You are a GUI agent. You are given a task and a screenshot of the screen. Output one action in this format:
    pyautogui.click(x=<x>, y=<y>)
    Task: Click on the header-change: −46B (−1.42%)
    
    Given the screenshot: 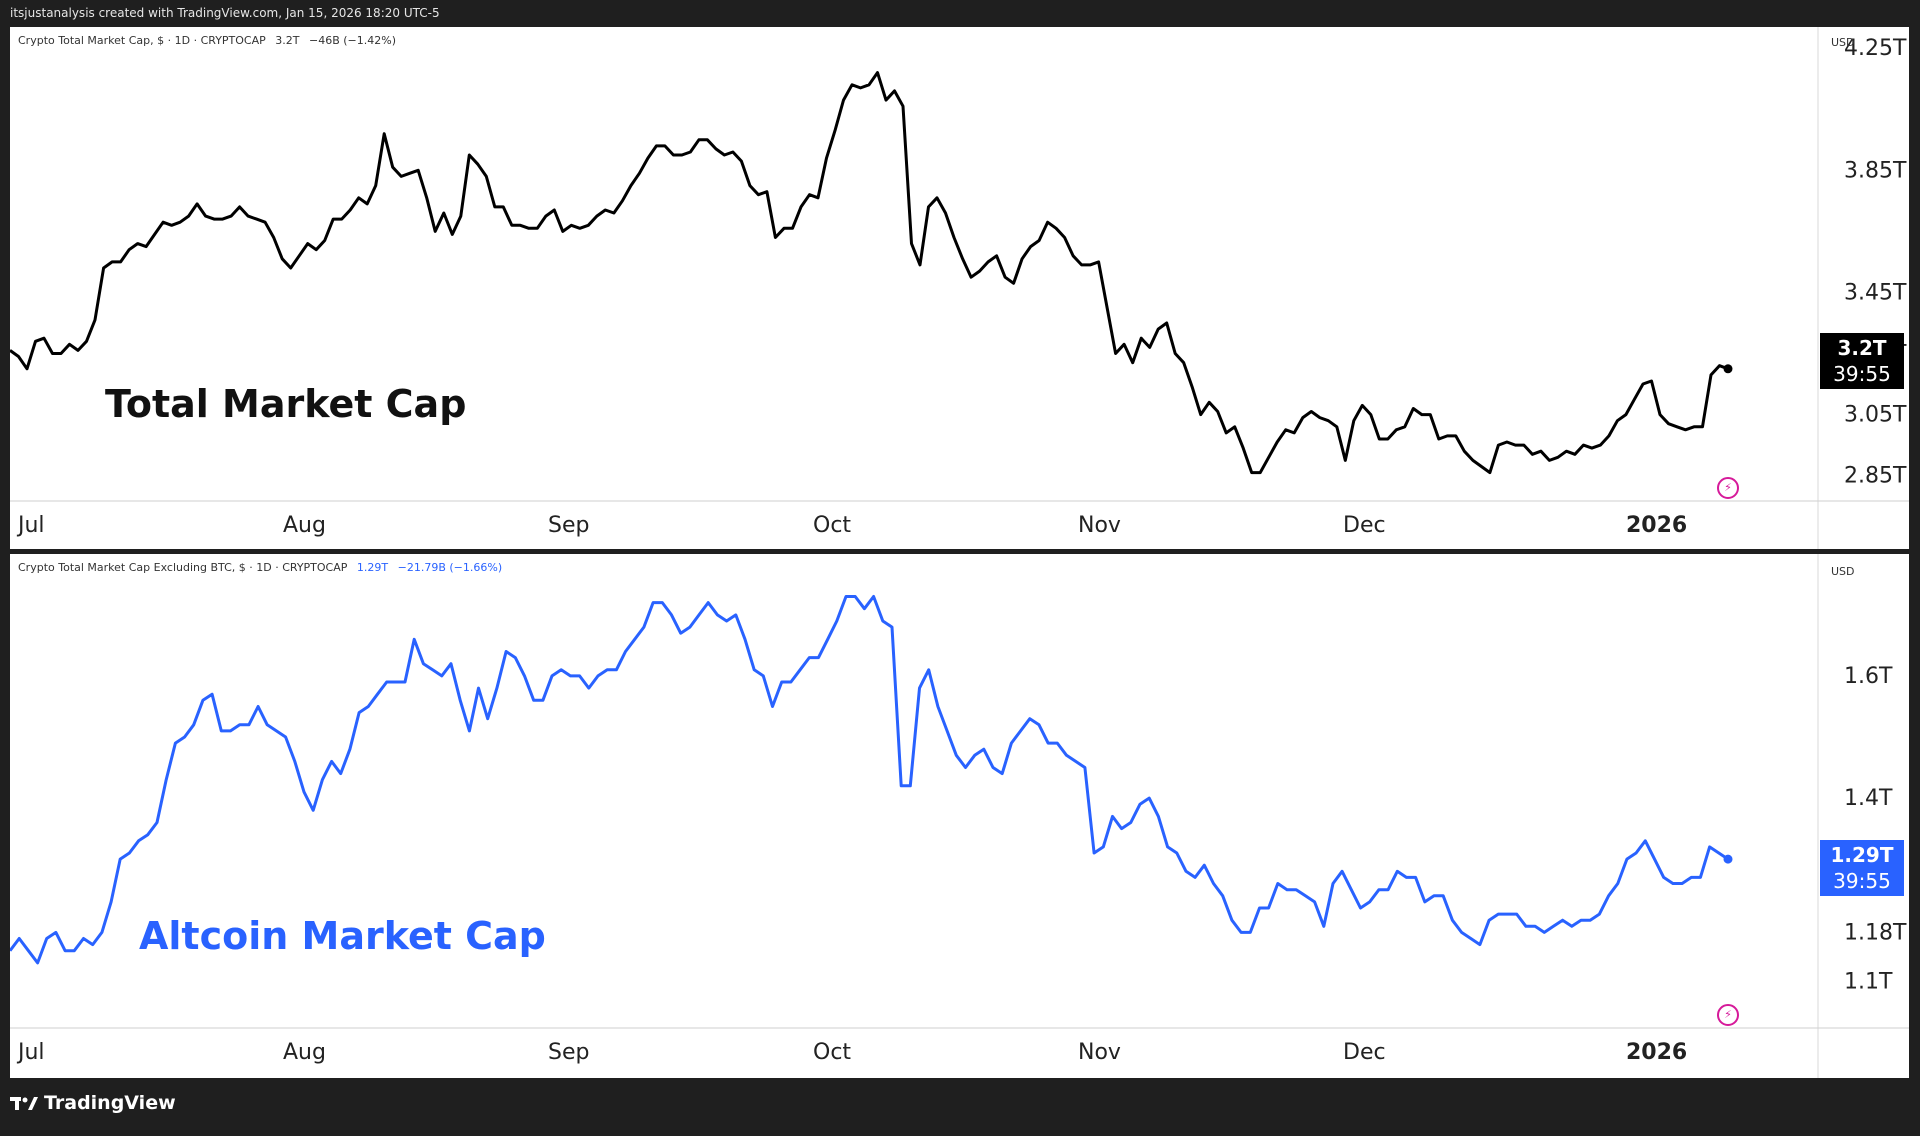 What is the action you would take?
    pyautogui.click(x=352, y=40)
    